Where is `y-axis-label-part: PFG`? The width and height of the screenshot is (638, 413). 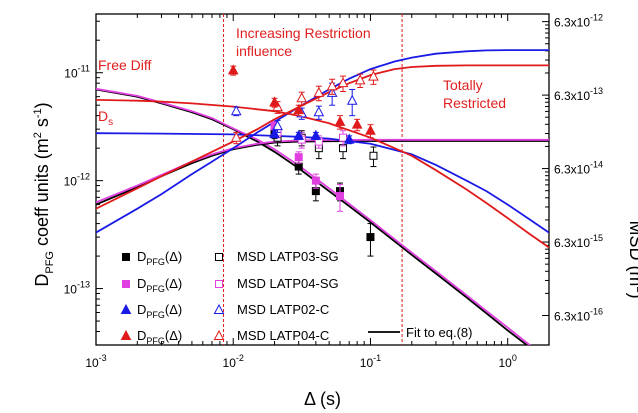 y-axis-label-part: PFG is located at coordinates (50, 262).